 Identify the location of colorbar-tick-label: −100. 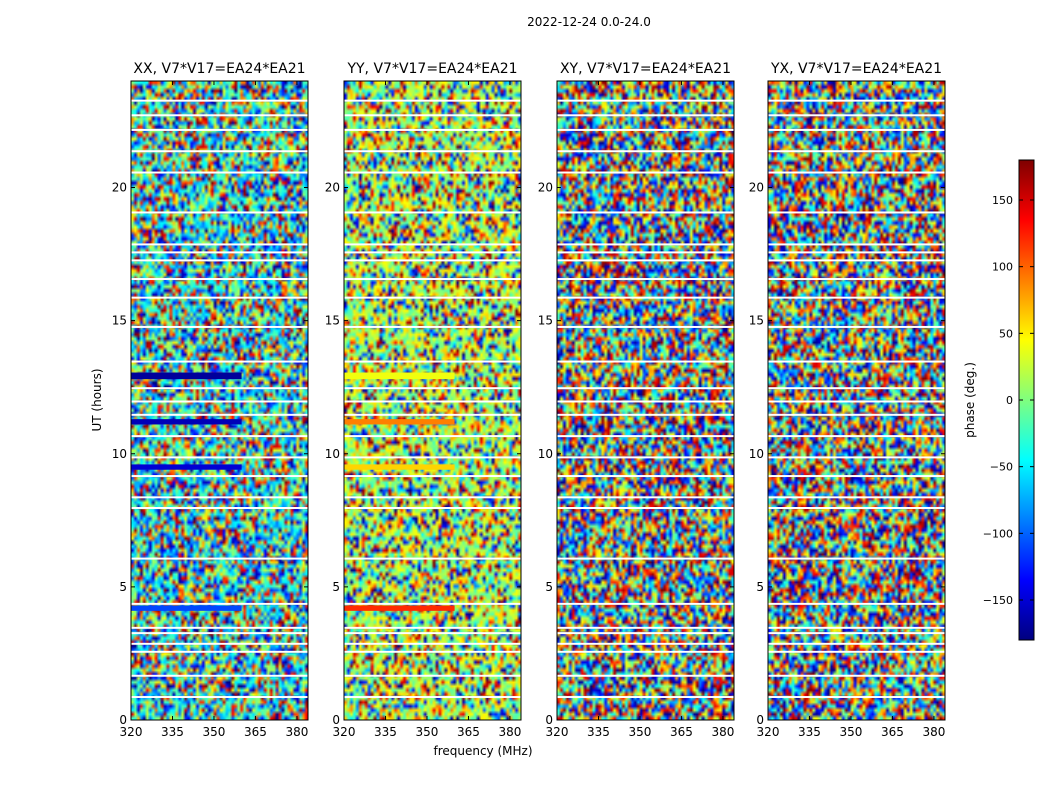
(998, 533).